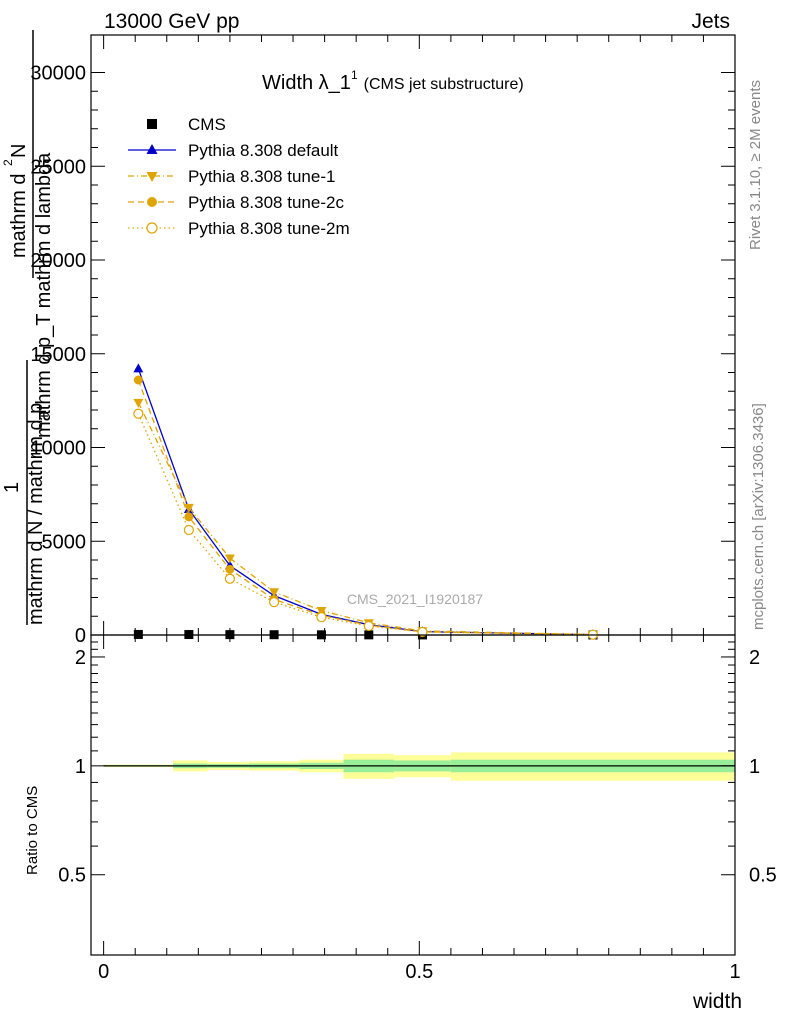 The image size is (786, 1024). What do you see at coordinates (58, 74) in the screenshot?
I see `main-y-tick-label: 30000` at bounding box center [58, 74].